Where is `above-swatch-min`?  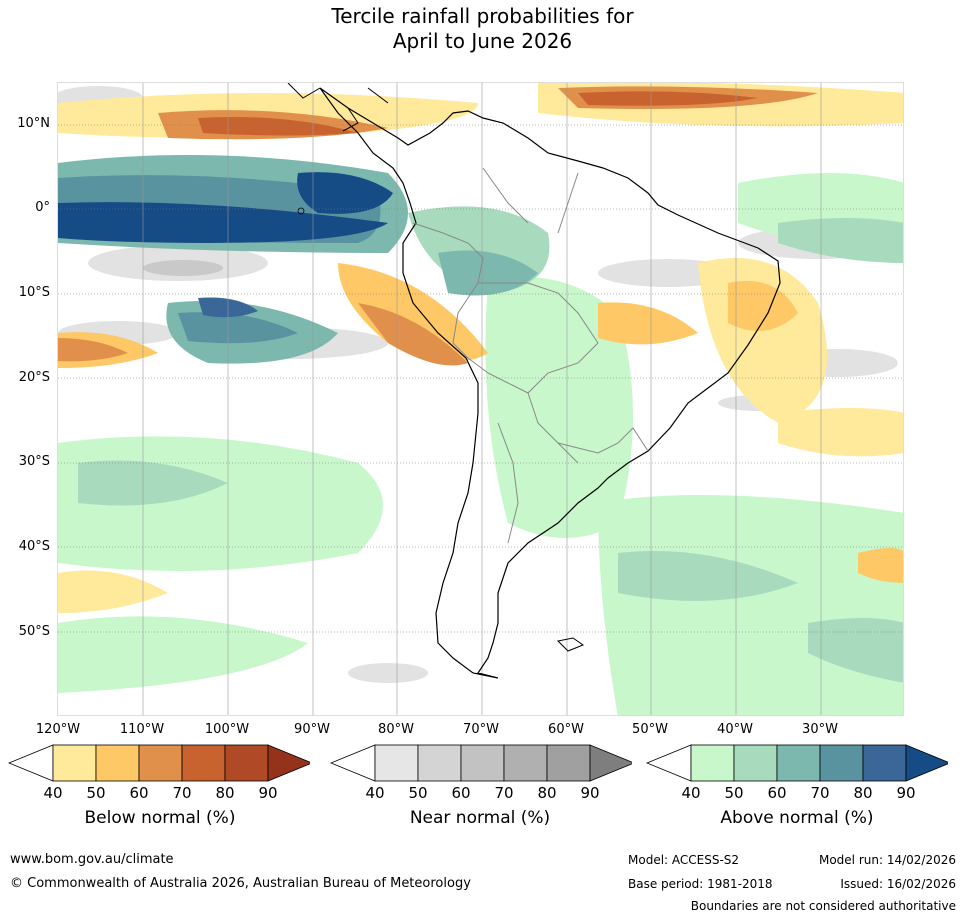
above-swatch-min is located at coordinates (669, 763).